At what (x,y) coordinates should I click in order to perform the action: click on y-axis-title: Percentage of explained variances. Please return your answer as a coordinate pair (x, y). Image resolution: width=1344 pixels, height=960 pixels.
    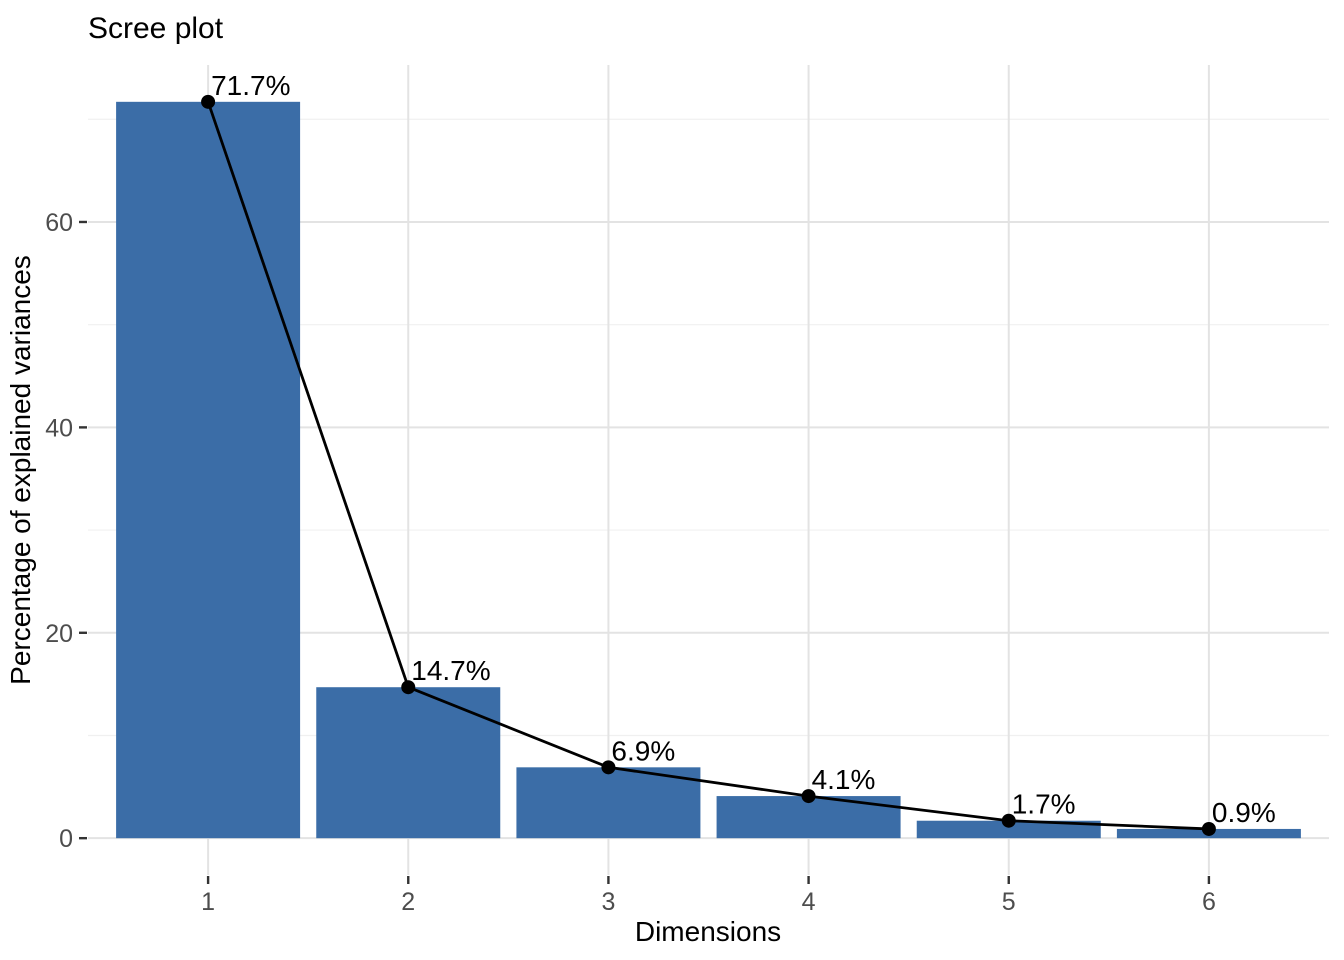
    Looking at the image, I should click on (20, 470).